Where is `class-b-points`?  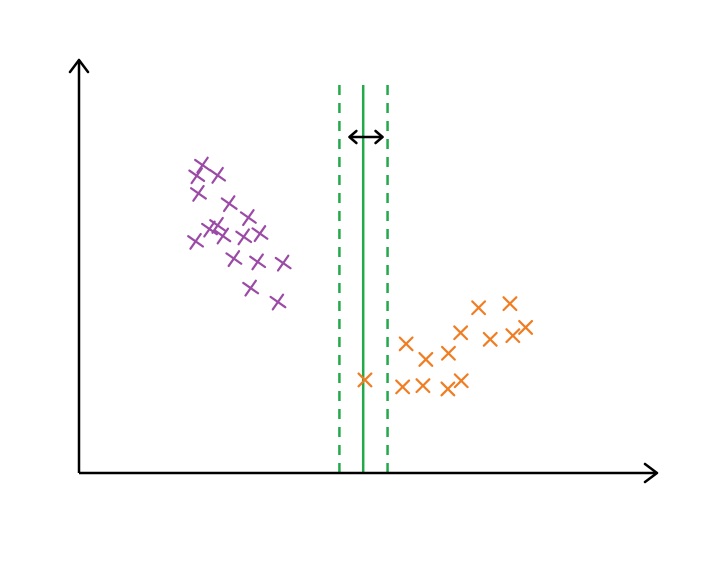
class-b-points is located at coordinates (445, 346).